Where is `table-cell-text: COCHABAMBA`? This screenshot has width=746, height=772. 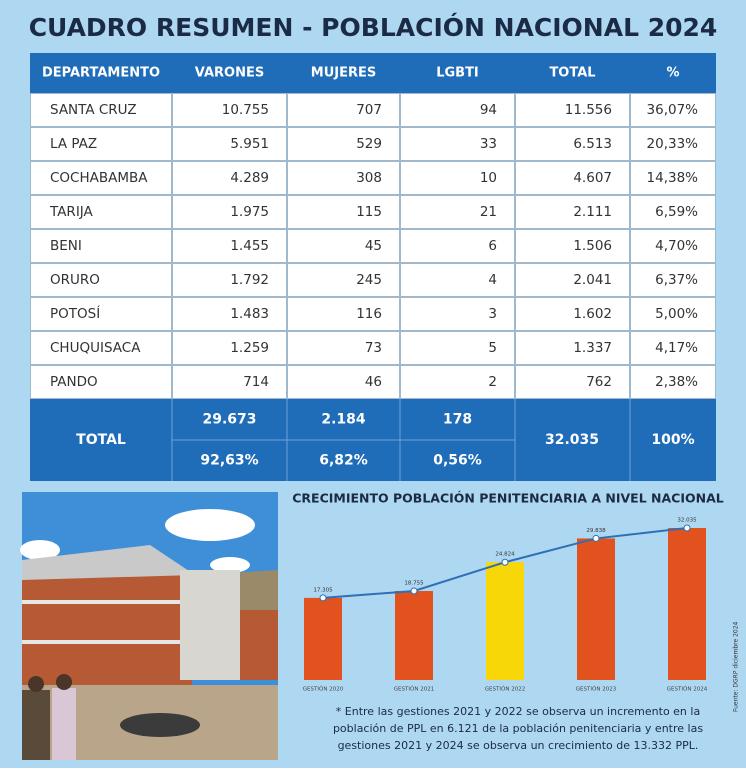 table-cell-text: COCHABAMBA is located at coordinates (99, 178).